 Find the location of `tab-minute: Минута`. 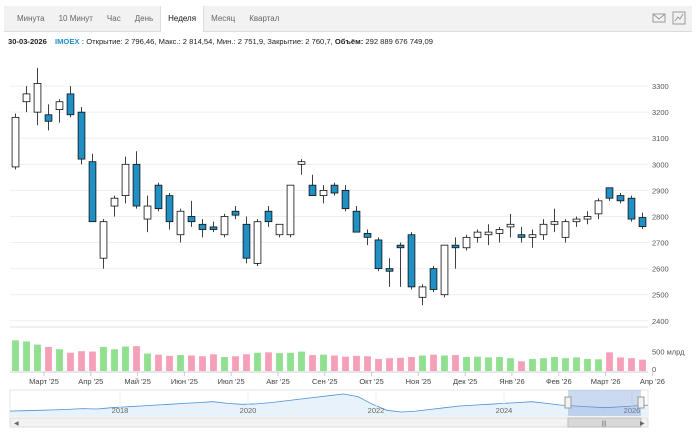

tab-minute: Минута is located at coordinates (31, 18).